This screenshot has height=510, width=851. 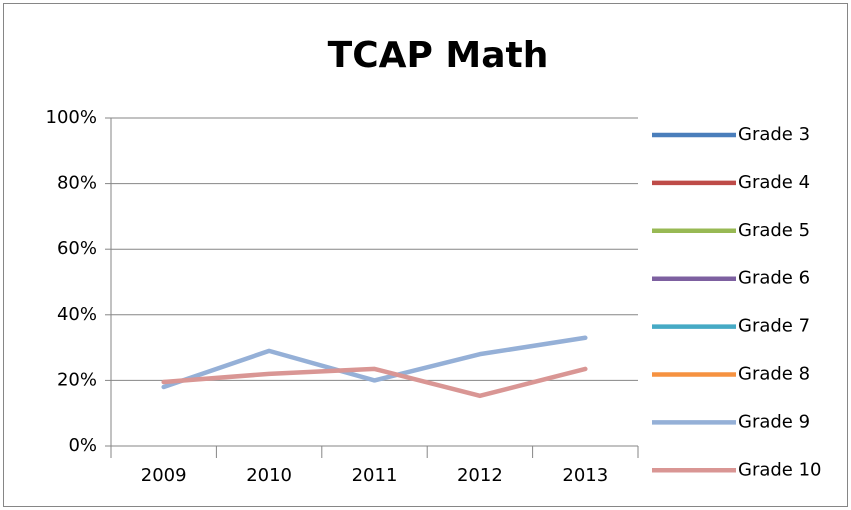 I want to click on y-tick-label: 0%, so click(x=82, y=445).